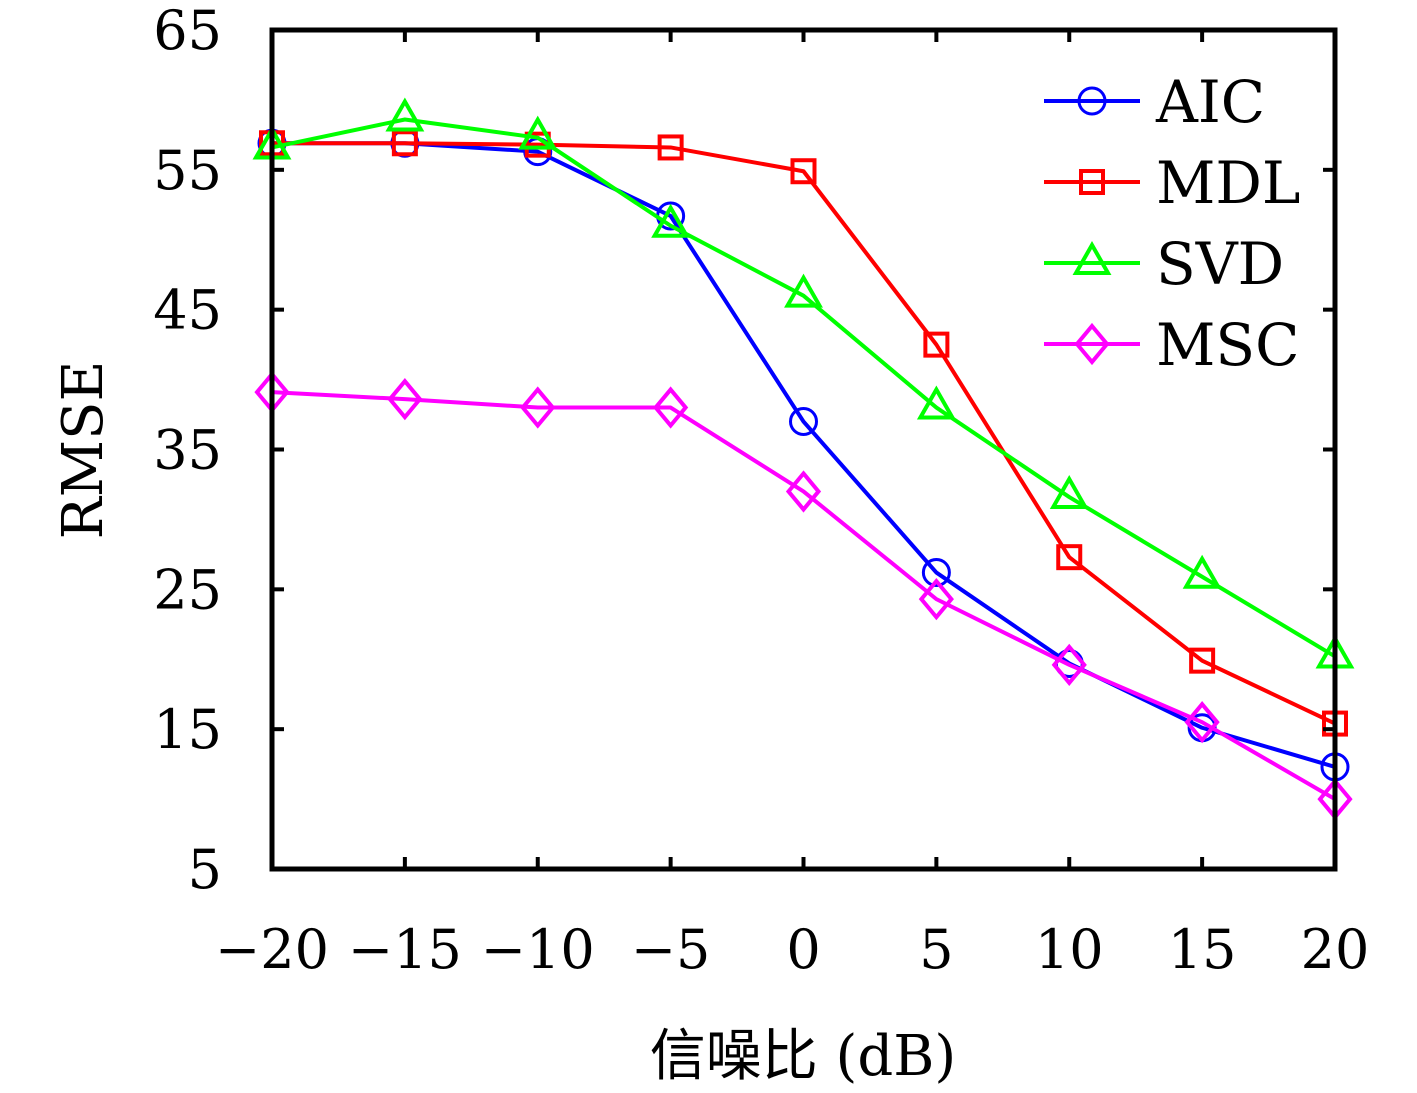 This screenshot has width=1417, height=1093. What do you see at coordinates (272, 949) in the screenshot?
I see `x-tick-label: −20` at bounding box center [272, 949].